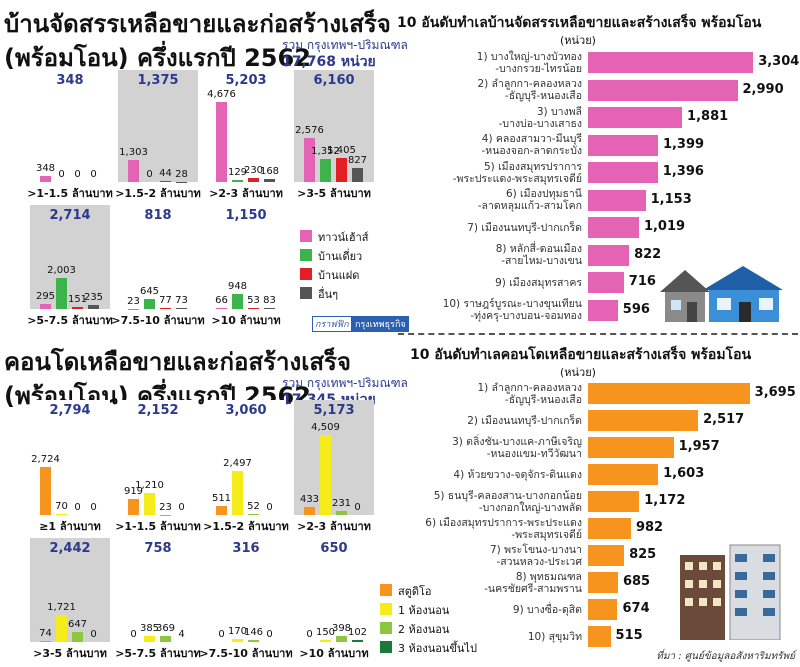  Describe the element at coordinates (524, 227) in the screenshot. I see `category-label: 7) เมืองนนทบุรี-ปากเกร็ด` at that location.